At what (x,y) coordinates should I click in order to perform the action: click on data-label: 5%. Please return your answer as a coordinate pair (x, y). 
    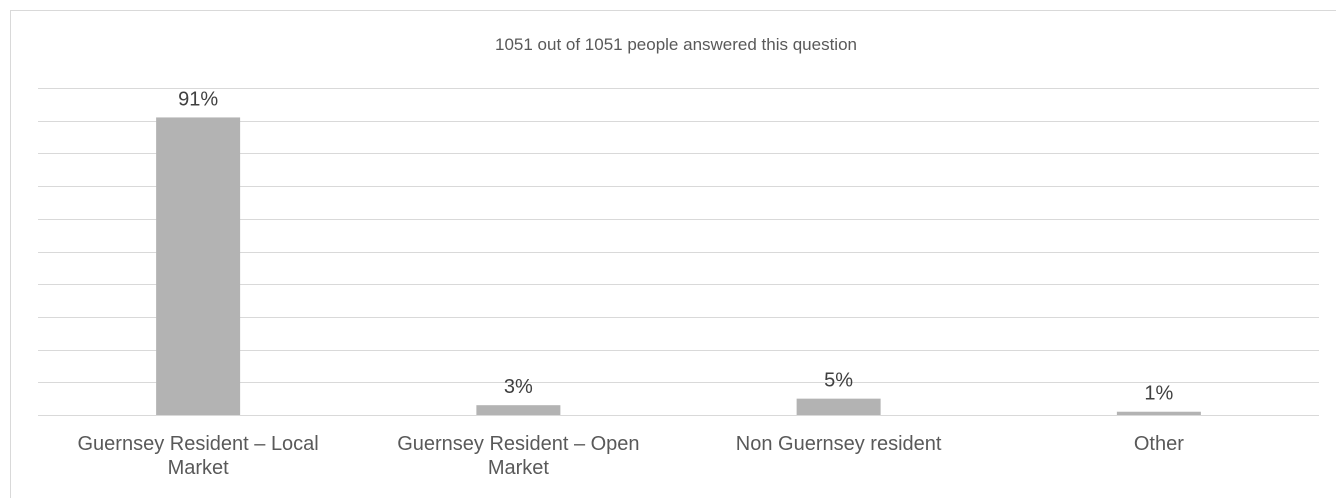
    Looking at the image, I should click on (838, 381).